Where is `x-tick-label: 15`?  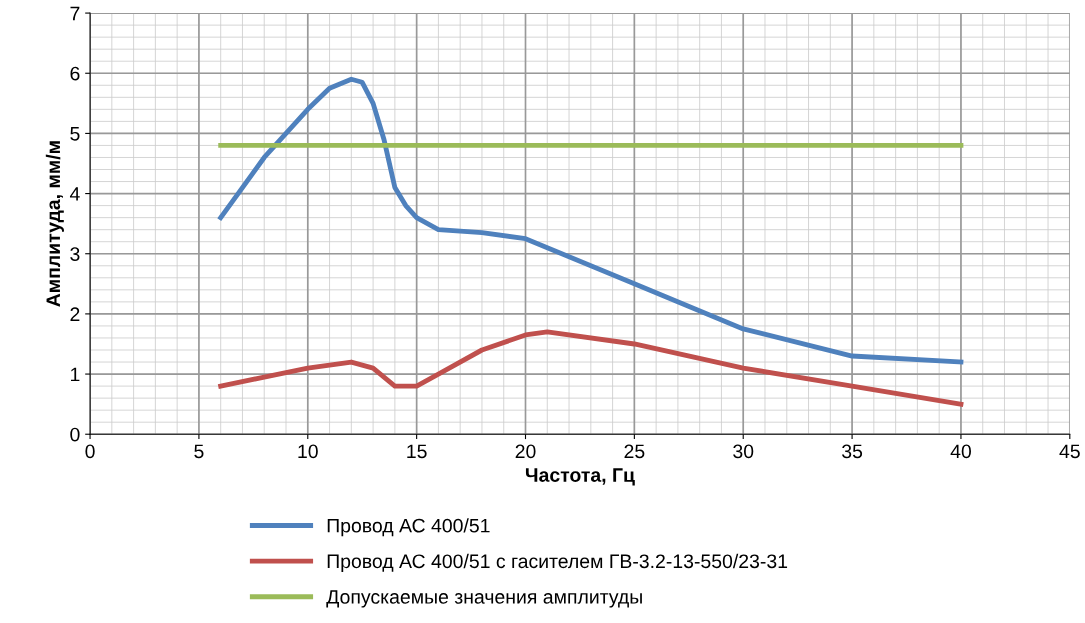 x-tick-label: 15 is located at coordinates (417, 451).